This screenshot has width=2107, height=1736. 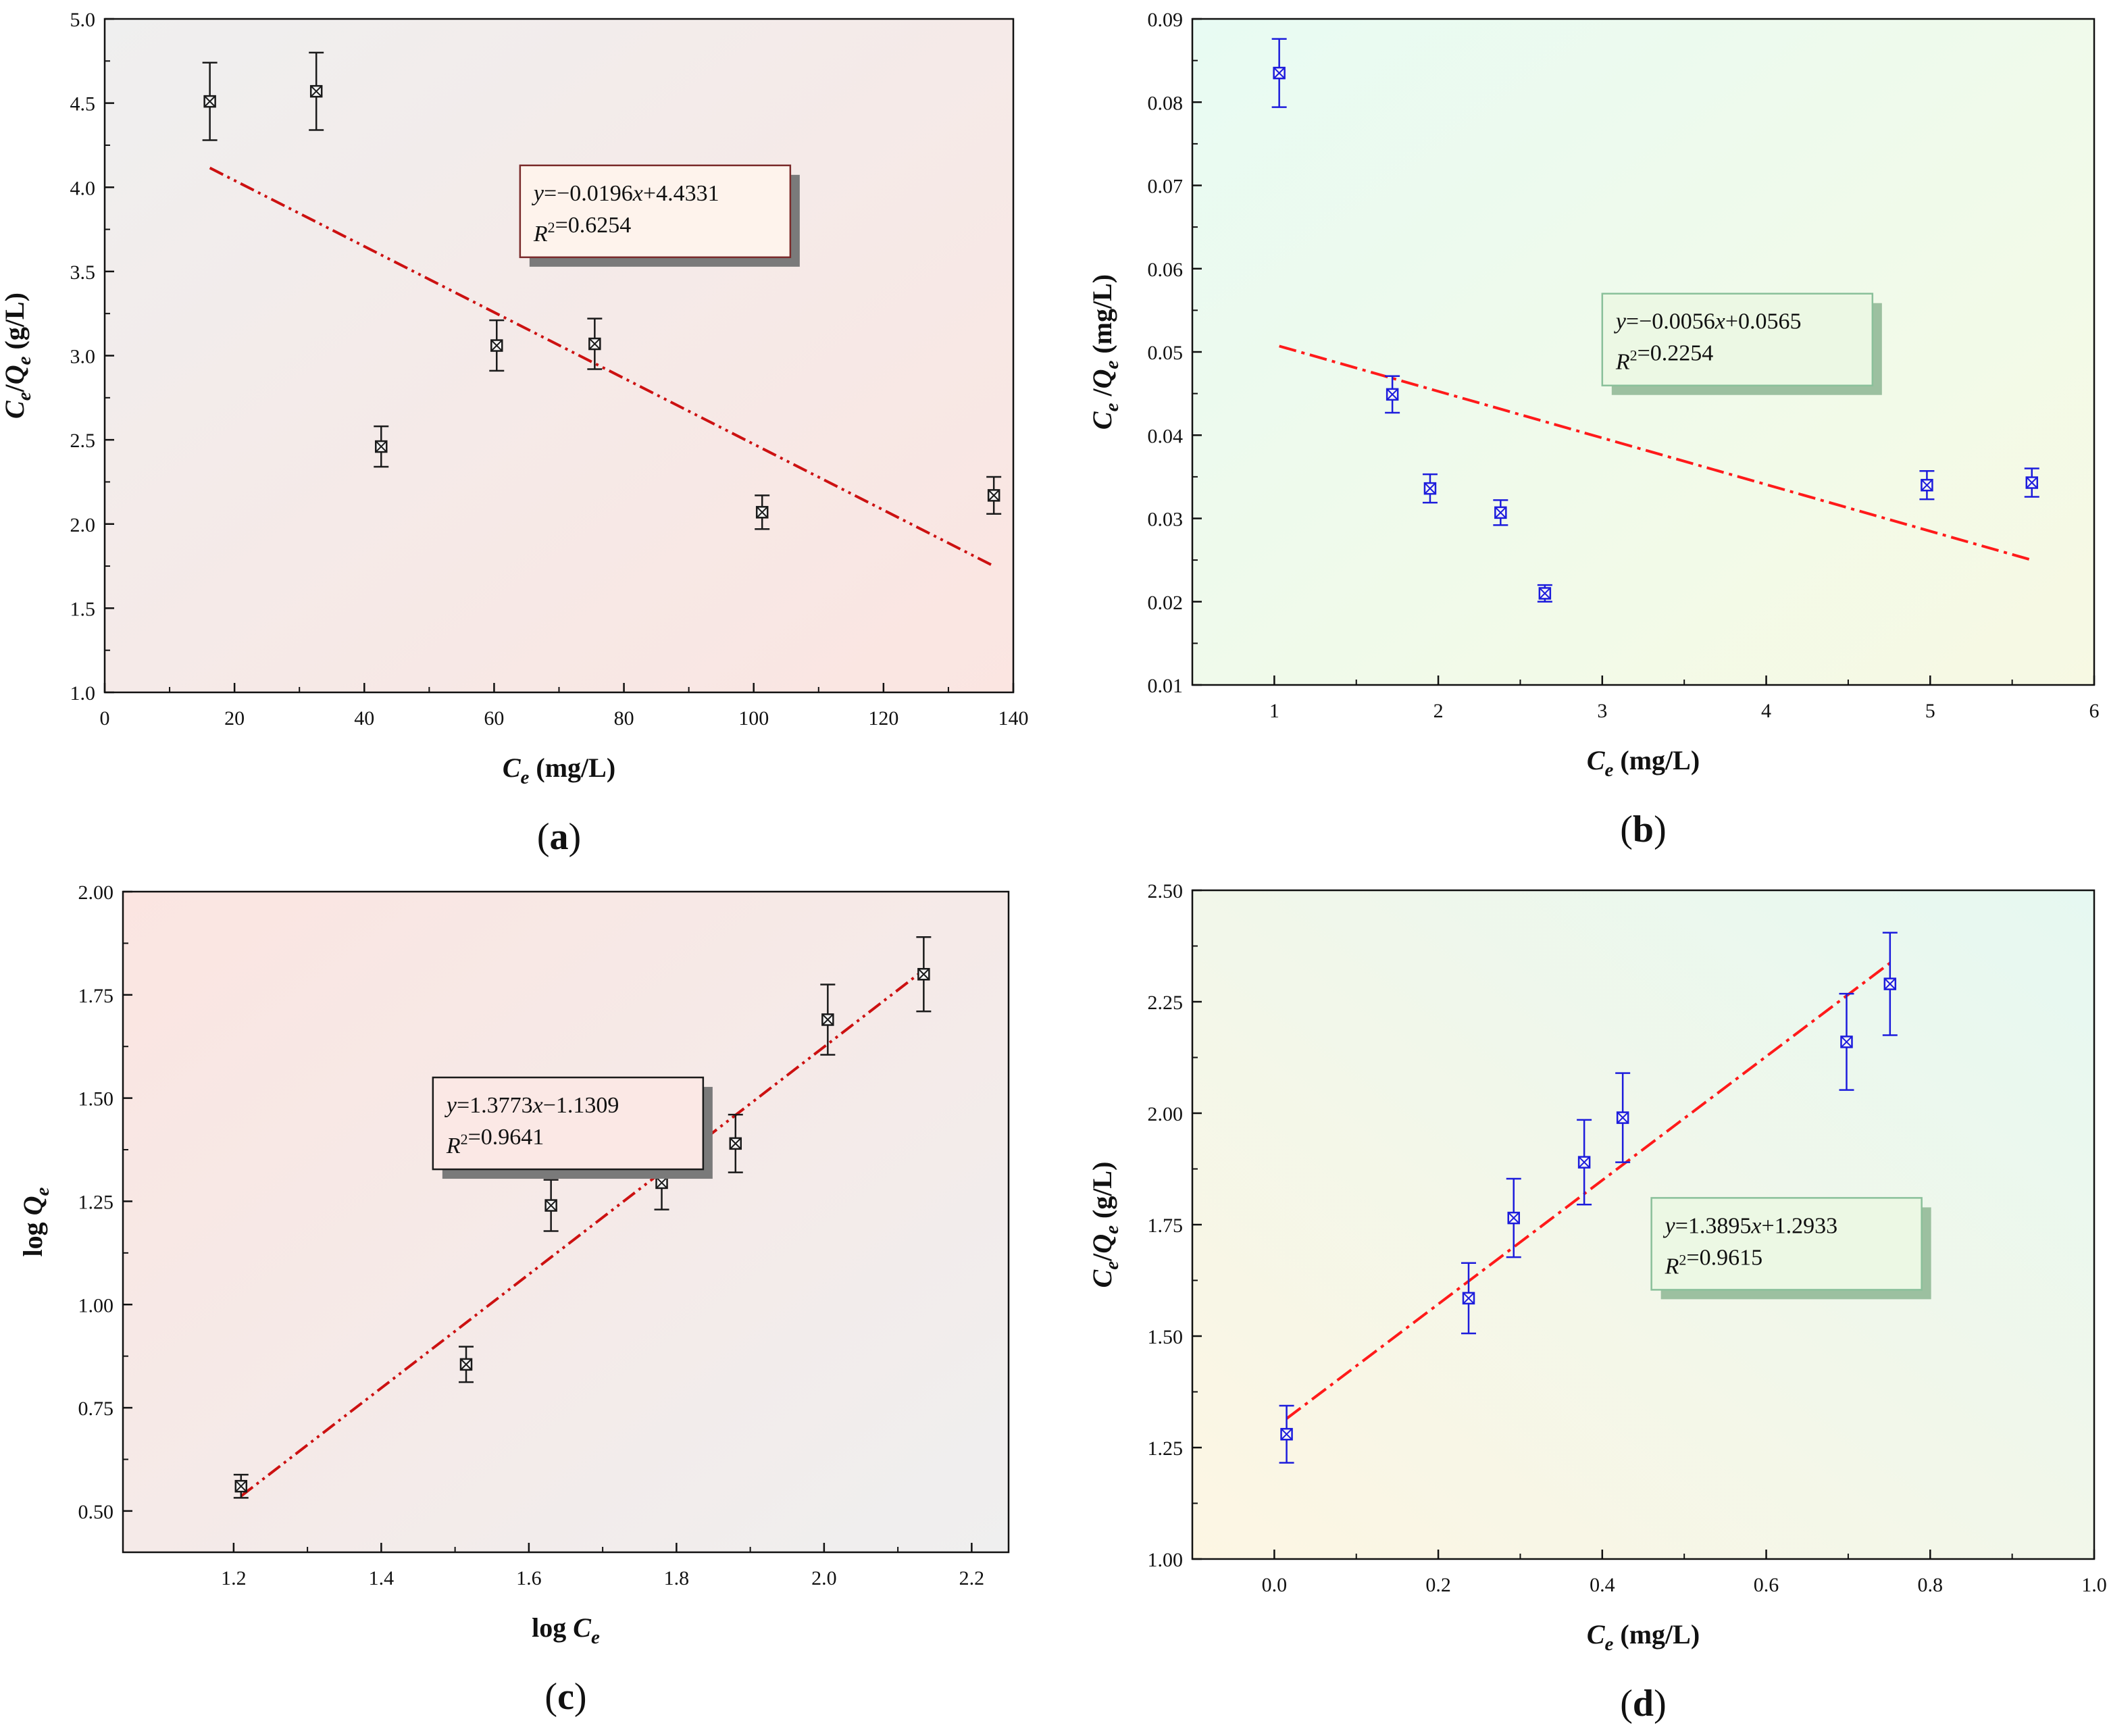 What do you see at coordinates (83, 104) in the screenshot?
I see `y-tick-label: 4.5` at bounding box center [83, 104].